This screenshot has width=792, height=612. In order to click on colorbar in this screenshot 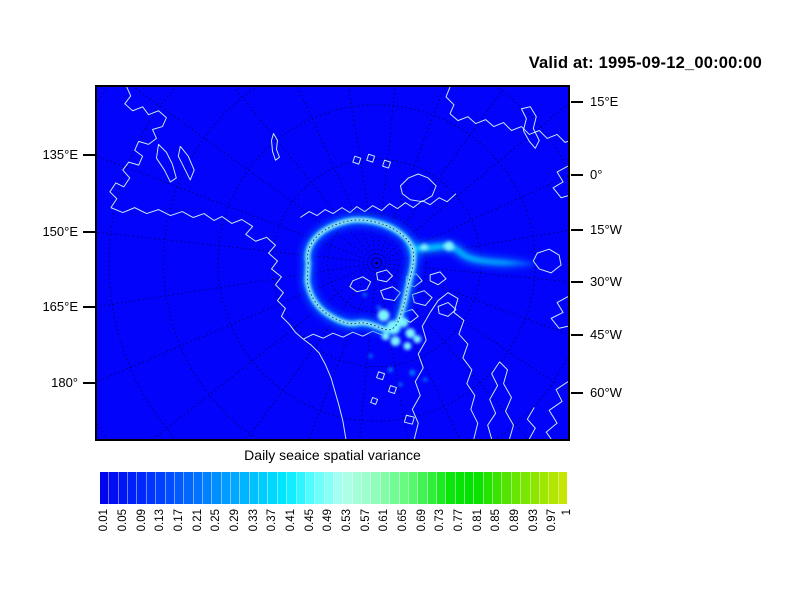, I will do `click(333, 488)`.